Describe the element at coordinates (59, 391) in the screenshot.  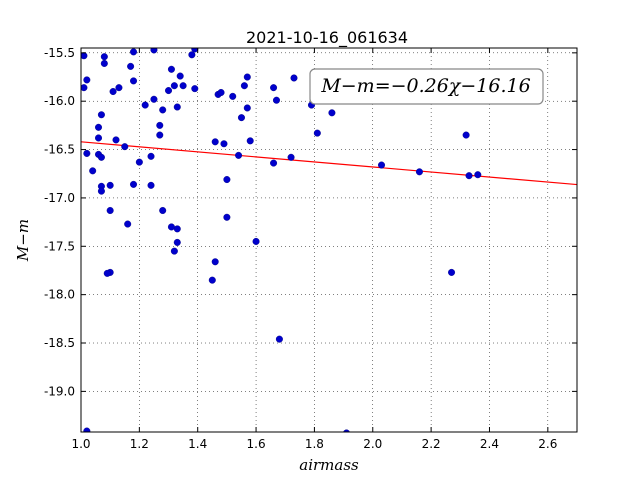
I see `y-tick-label: -19.0` at that location.